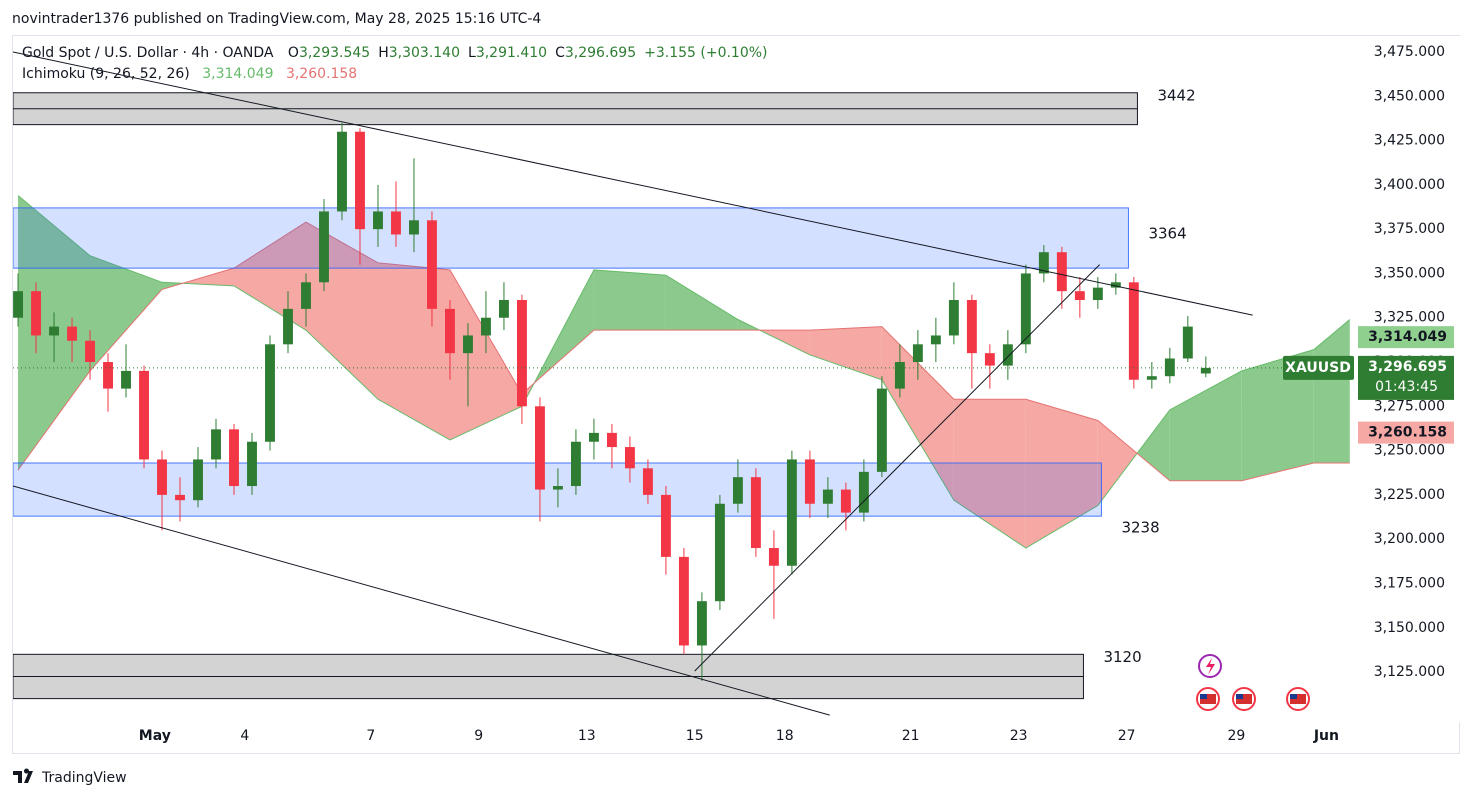 Image resolution: width=1472 pixels, height=803 pixels. I want to click on ohlc-value: 3,296.695, so click(600, 53).